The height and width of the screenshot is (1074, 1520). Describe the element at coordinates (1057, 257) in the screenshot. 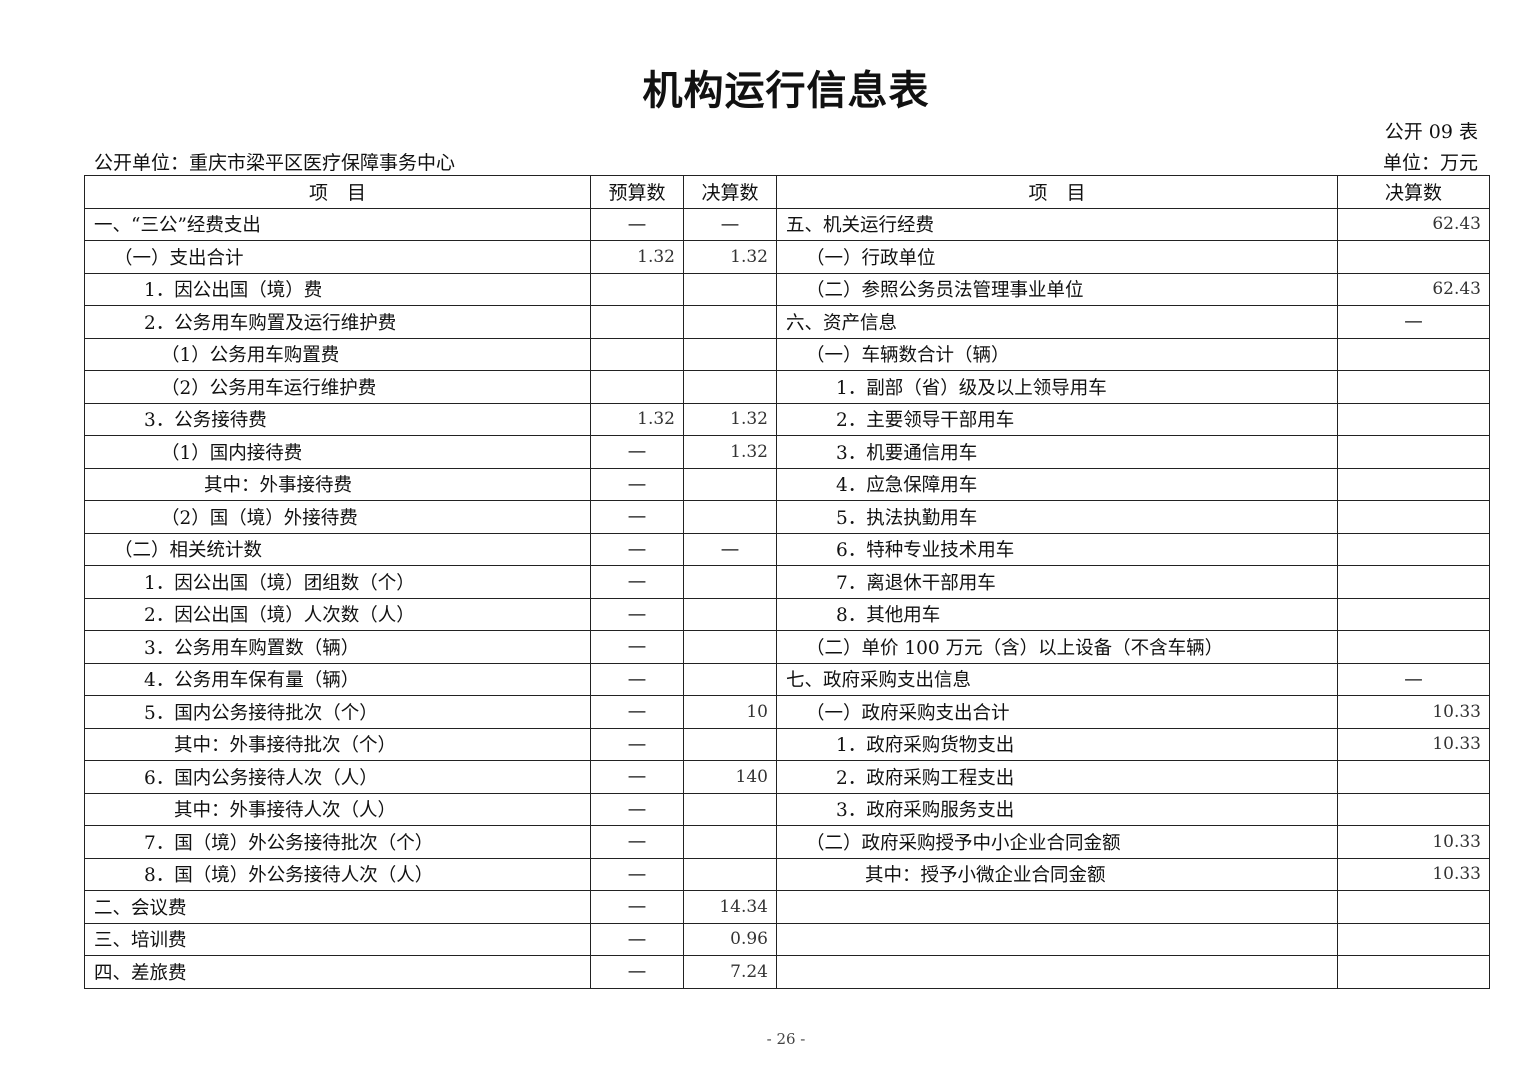

I see `cell-item-right: （一）行政单位` at that location.